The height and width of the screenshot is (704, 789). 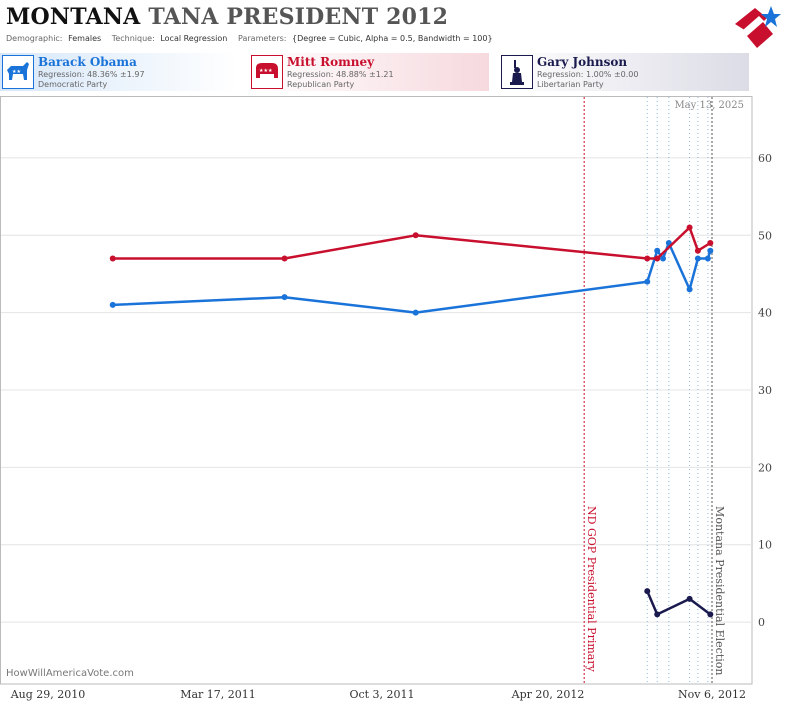 I want to click on x-tick-label: Apr 20, 2012, so click(x=548, y=694).